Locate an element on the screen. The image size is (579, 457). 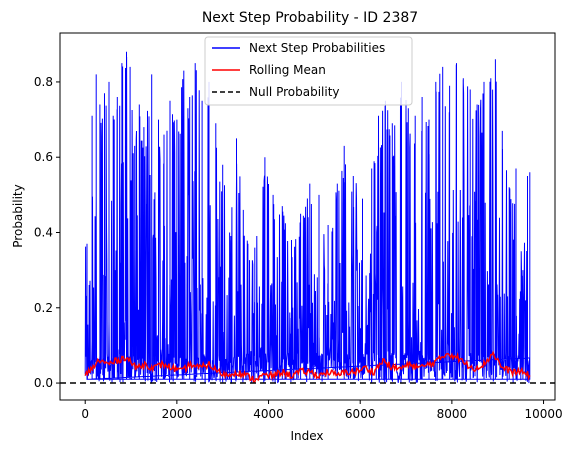
legend-label-probabilities: Next Step Probabilities is located at coordinates (317, 48).